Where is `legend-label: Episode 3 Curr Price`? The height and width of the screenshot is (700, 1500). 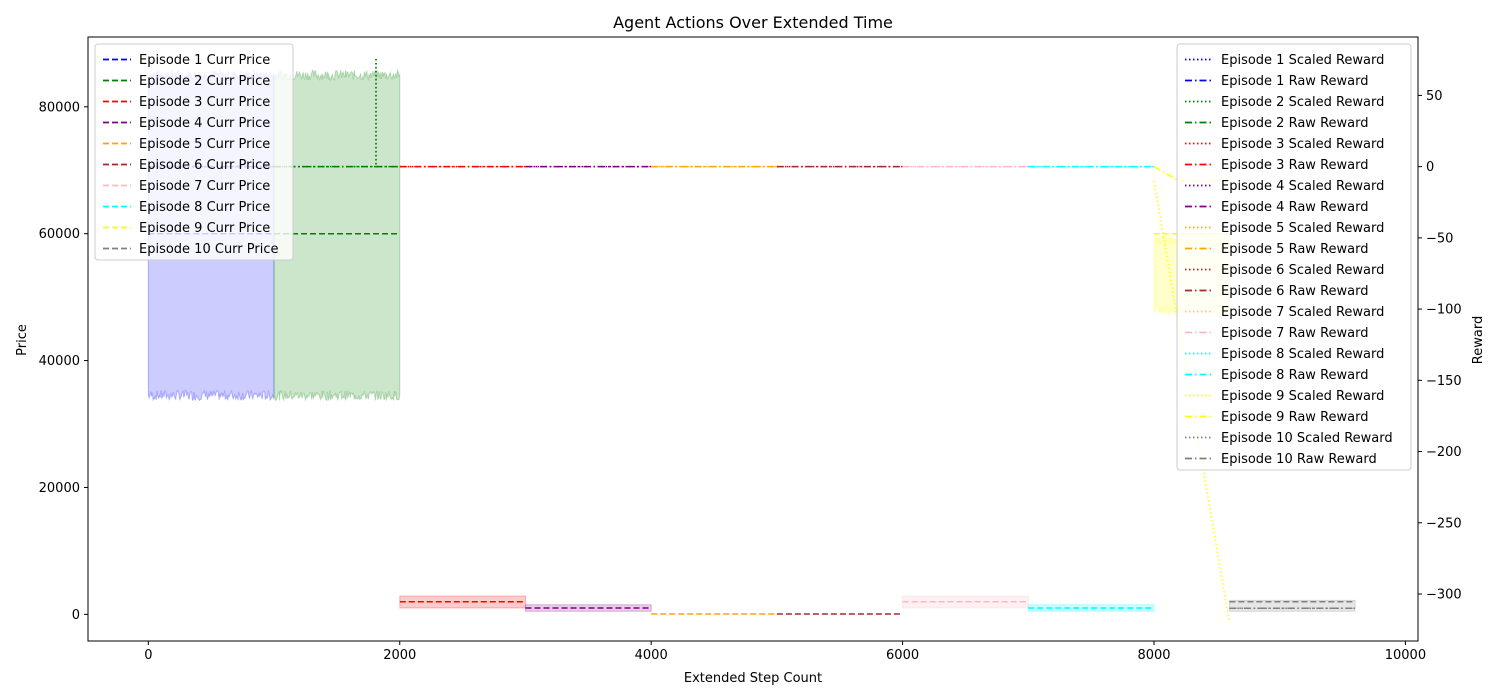
legend-label: Episode 3 Curr Price is located at coordinates (204, 102).